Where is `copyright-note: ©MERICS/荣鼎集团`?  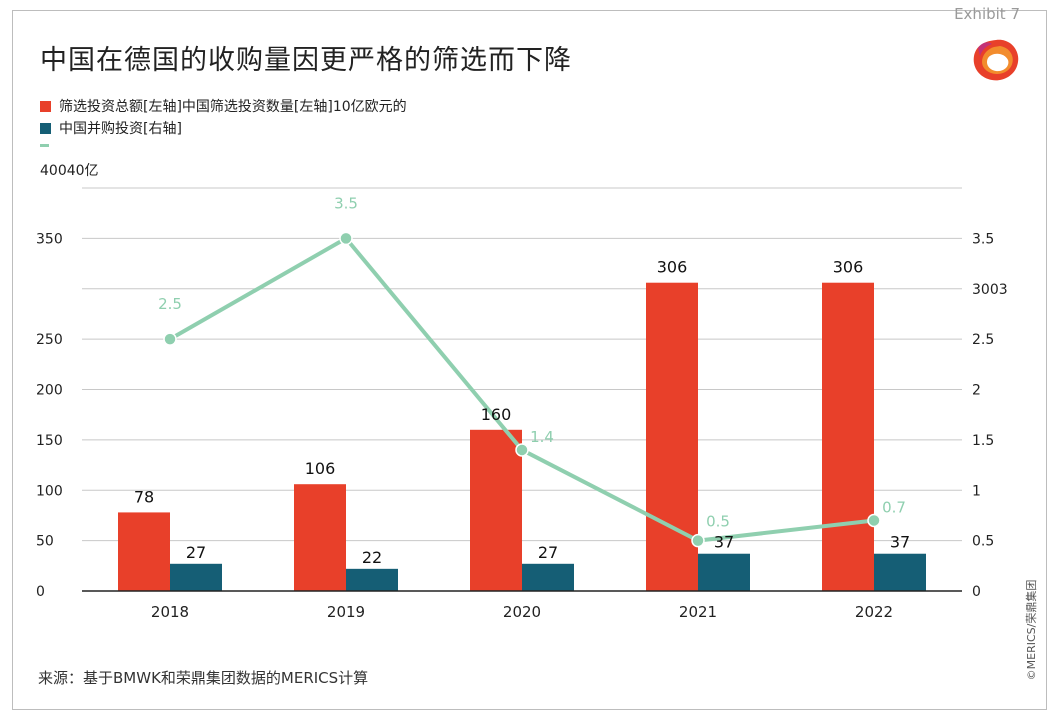
copyright-note: ©MERICS/荣鼎集团 is located at coordinates (1031, 630).